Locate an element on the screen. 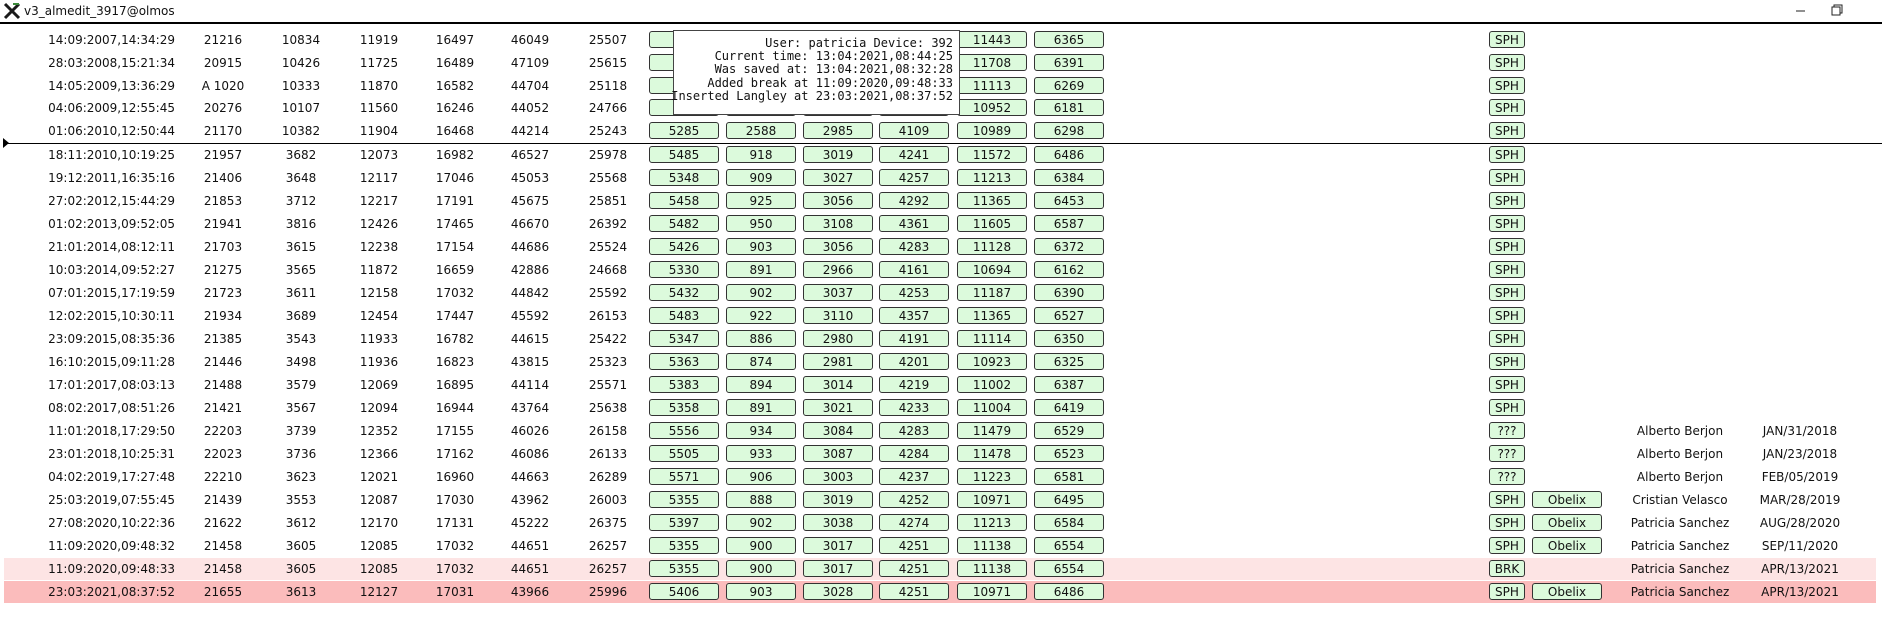 This screenshot has width=1882, height=625. value-box: 5483 is located at coordinates (684, 315).